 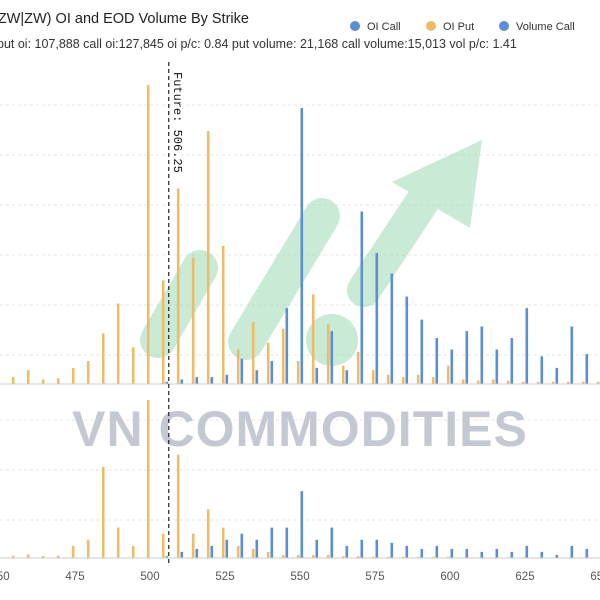 I want to click on legend-item-volume-call: Volume Call, so click(x=537, y=27).